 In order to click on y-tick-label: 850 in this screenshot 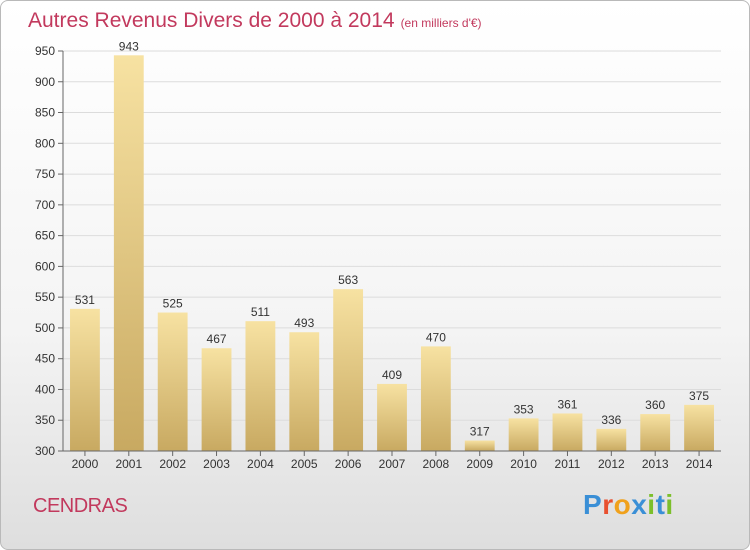, I will do `click(45, 113)`.